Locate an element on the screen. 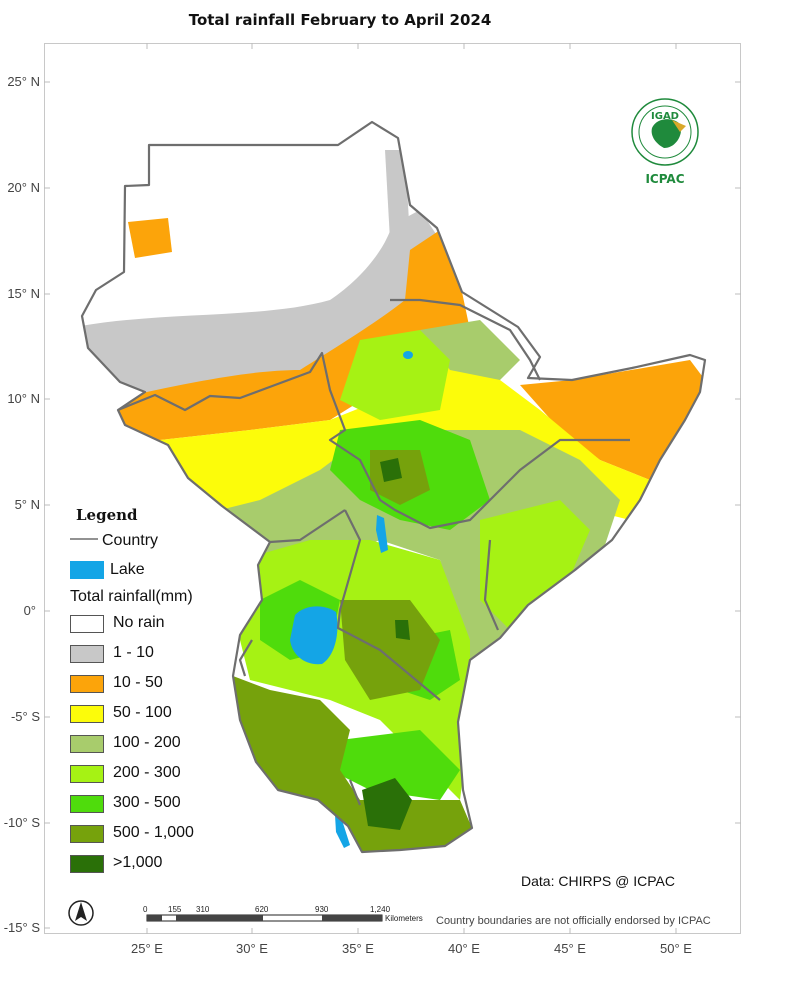 Image resolution: width=786 pixels, height=981 pixels. lon-label: 25° E is located at coordinates (147, 948).